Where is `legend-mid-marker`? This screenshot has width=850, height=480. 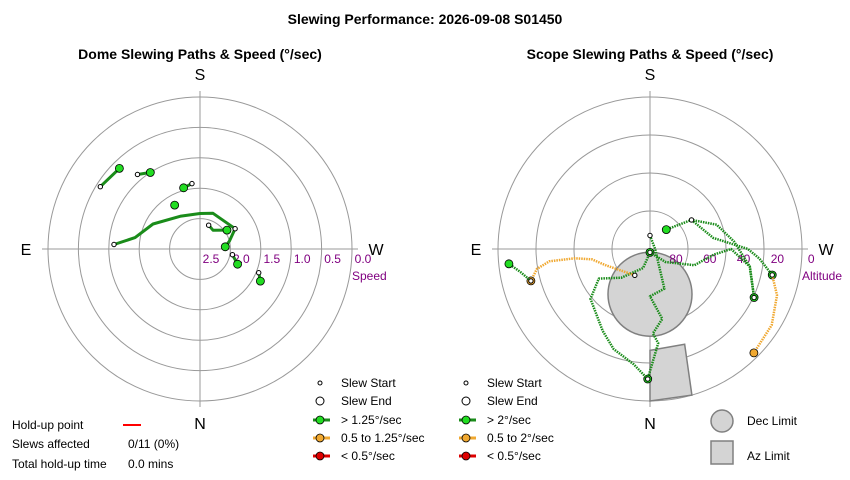
legend-mid-marker is located at coordinates (320, 438).